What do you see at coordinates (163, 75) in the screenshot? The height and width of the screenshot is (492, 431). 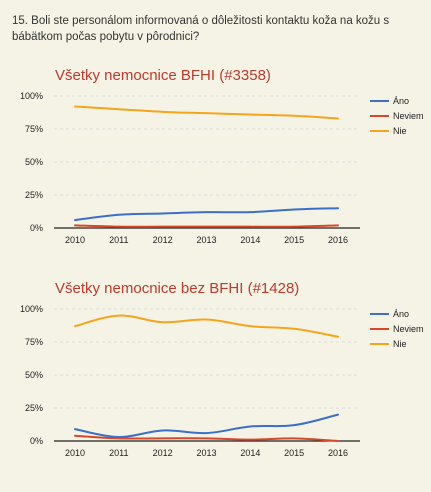 I see `chart-title: Všetky nemocnice BFHI (#3358)` at bounding box center [163, 75].